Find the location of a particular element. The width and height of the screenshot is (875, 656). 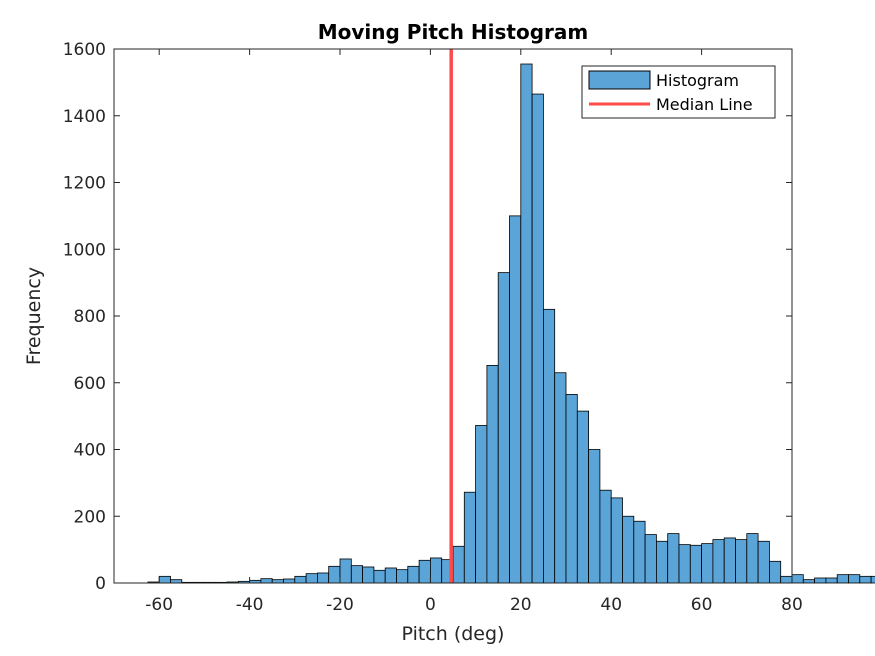

x-tick-label: 20 is located at coordinates (521, 605).